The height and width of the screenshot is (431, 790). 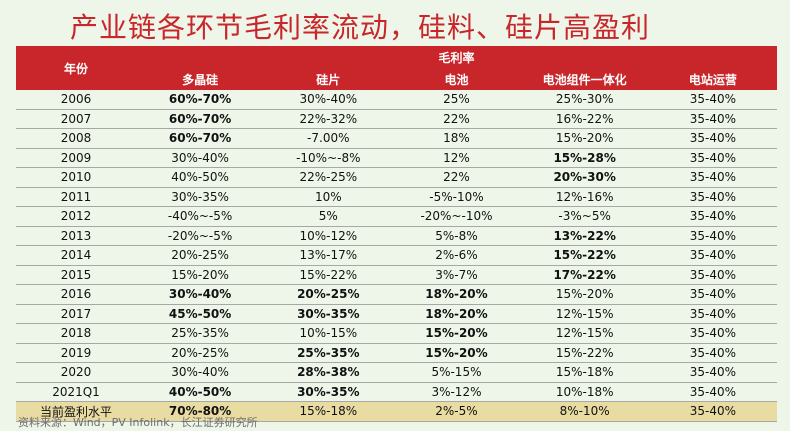 What do you see at coordinates (200, 314) in the screenshot?
I see `margin-cell: 45%-50%` at bounding box center [200, 314].